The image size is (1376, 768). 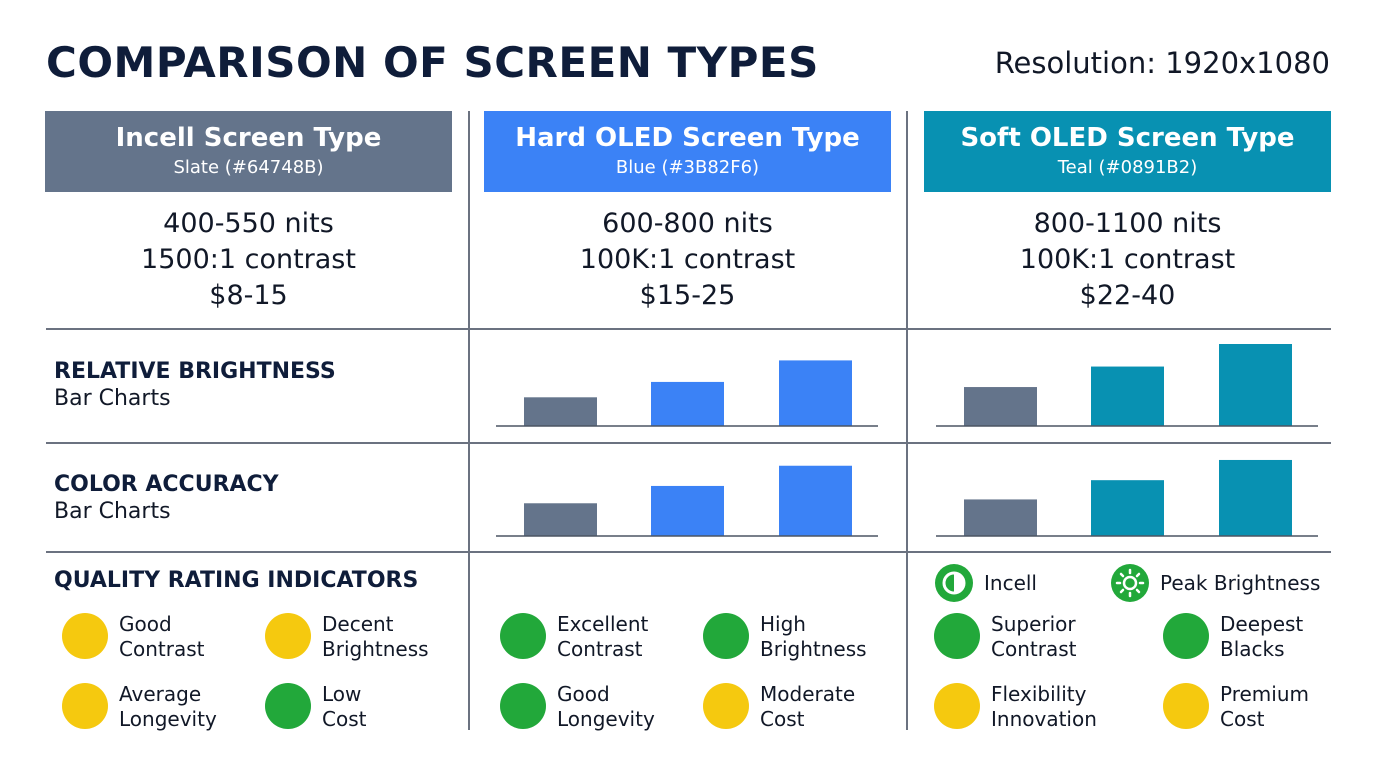 What do you see at coordinates (808, 694) in the screenshot?
I see `rating-line1: Moderate` at bounding box center [808, 694].